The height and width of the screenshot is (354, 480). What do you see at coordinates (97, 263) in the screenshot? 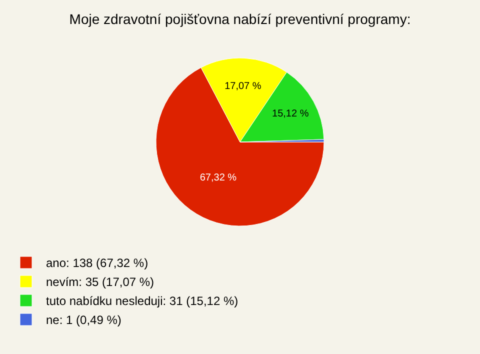
I see `legend-label: ano: 138 (67,32 %)` at bounding box center [97, 263].